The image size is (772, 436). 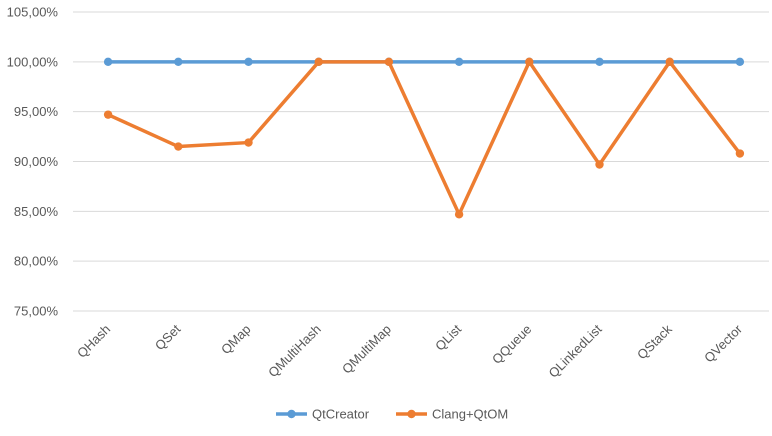 I want to click on x-tick-label: QLinkedList, so click(x=574, y=350).